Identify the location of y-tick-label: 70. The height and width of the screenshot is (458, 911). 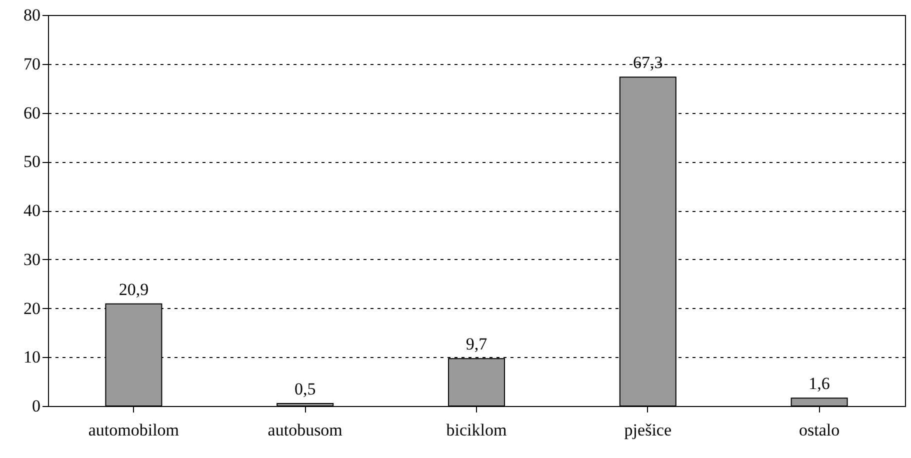
(32, 64).